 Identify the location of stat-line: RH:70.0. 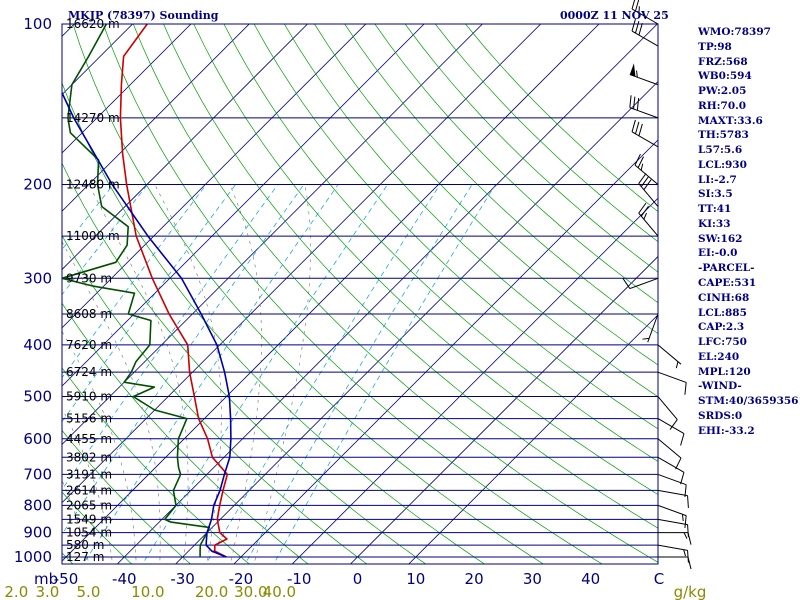
(722, 105).